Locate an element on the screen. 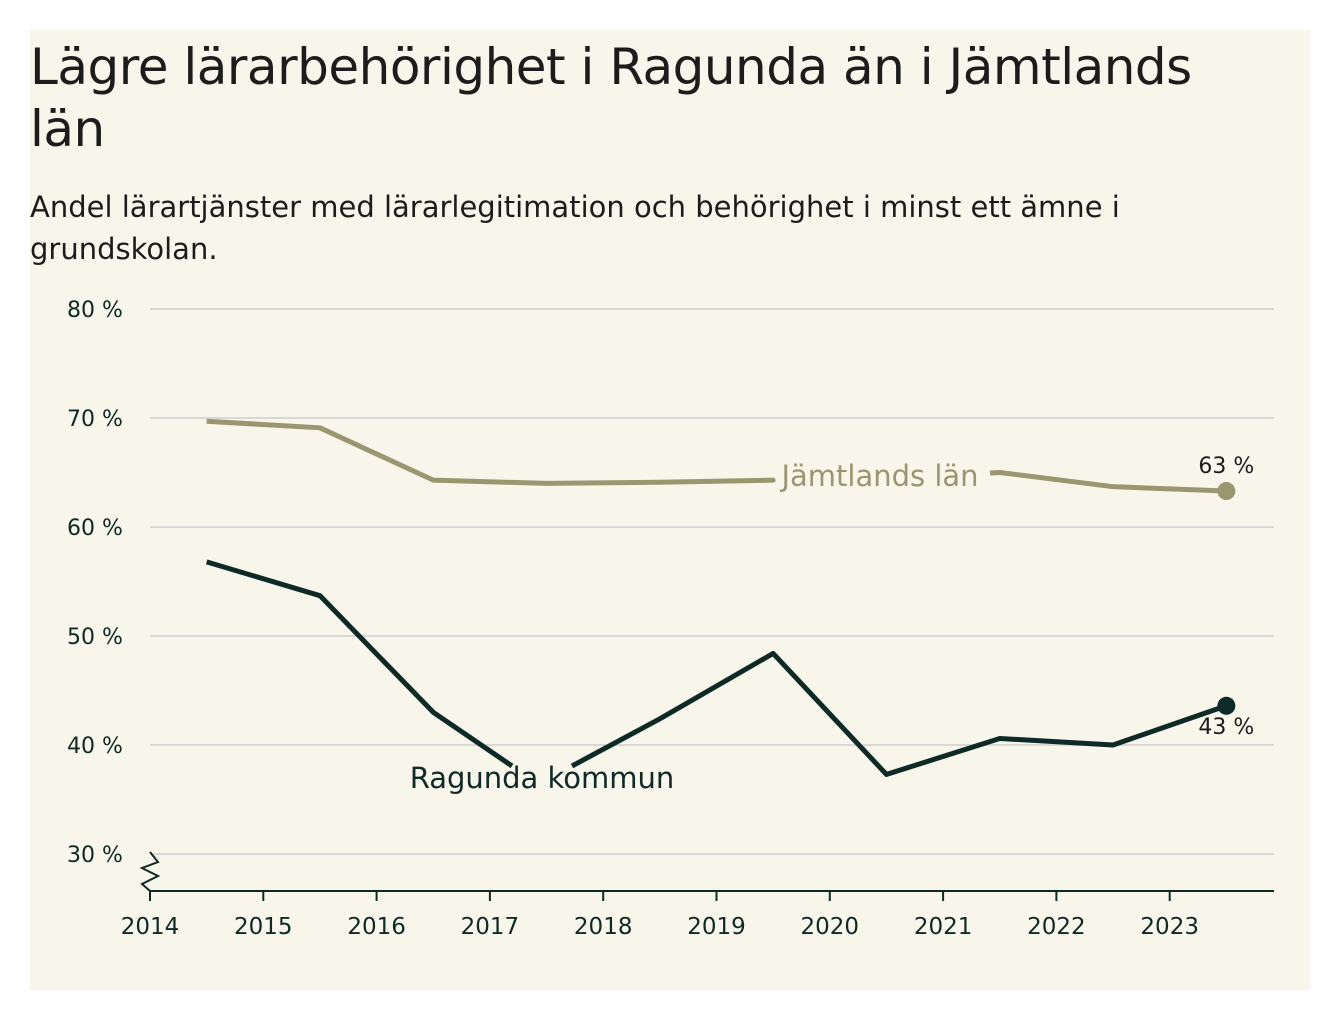  y-tick-label-80: 80 % is located at coordinates (95, 310).